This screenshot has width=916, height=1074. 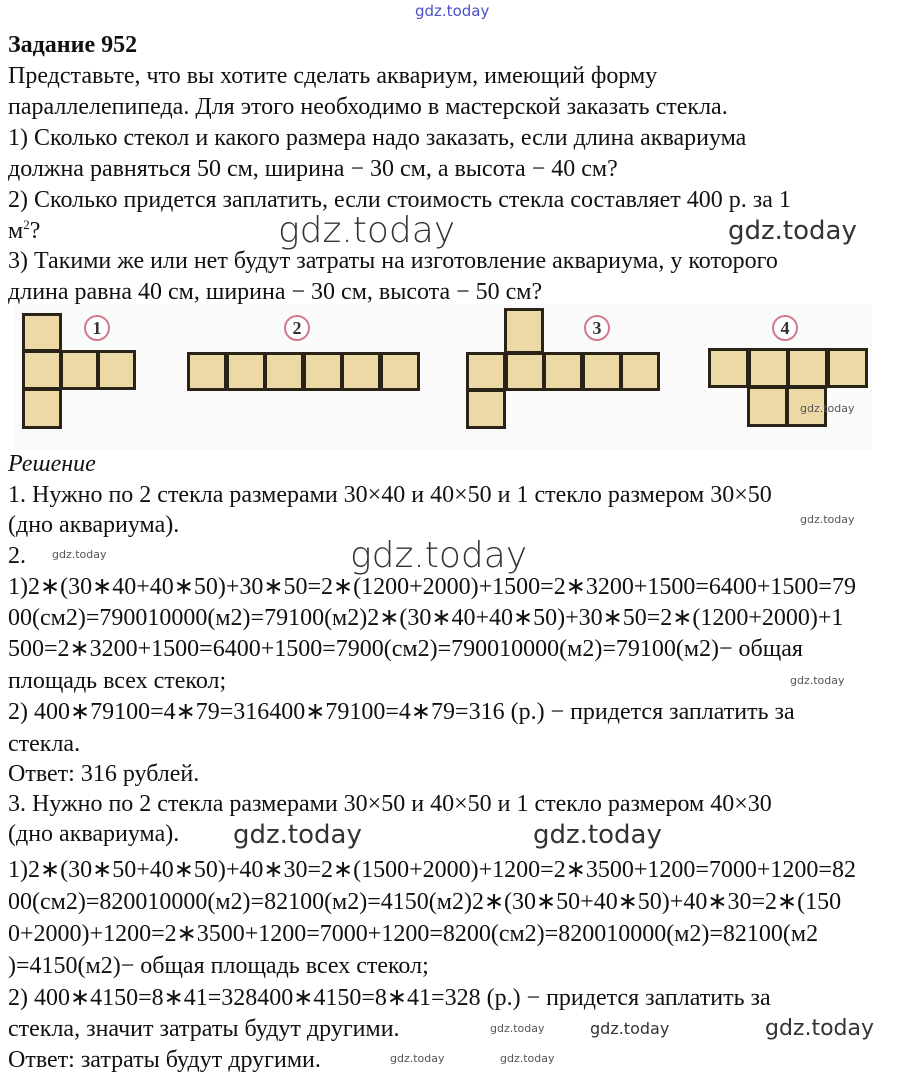 I want to click on cube-nets-figure: 1 2 3 4 gdz.today, so click(x=443, y=377).